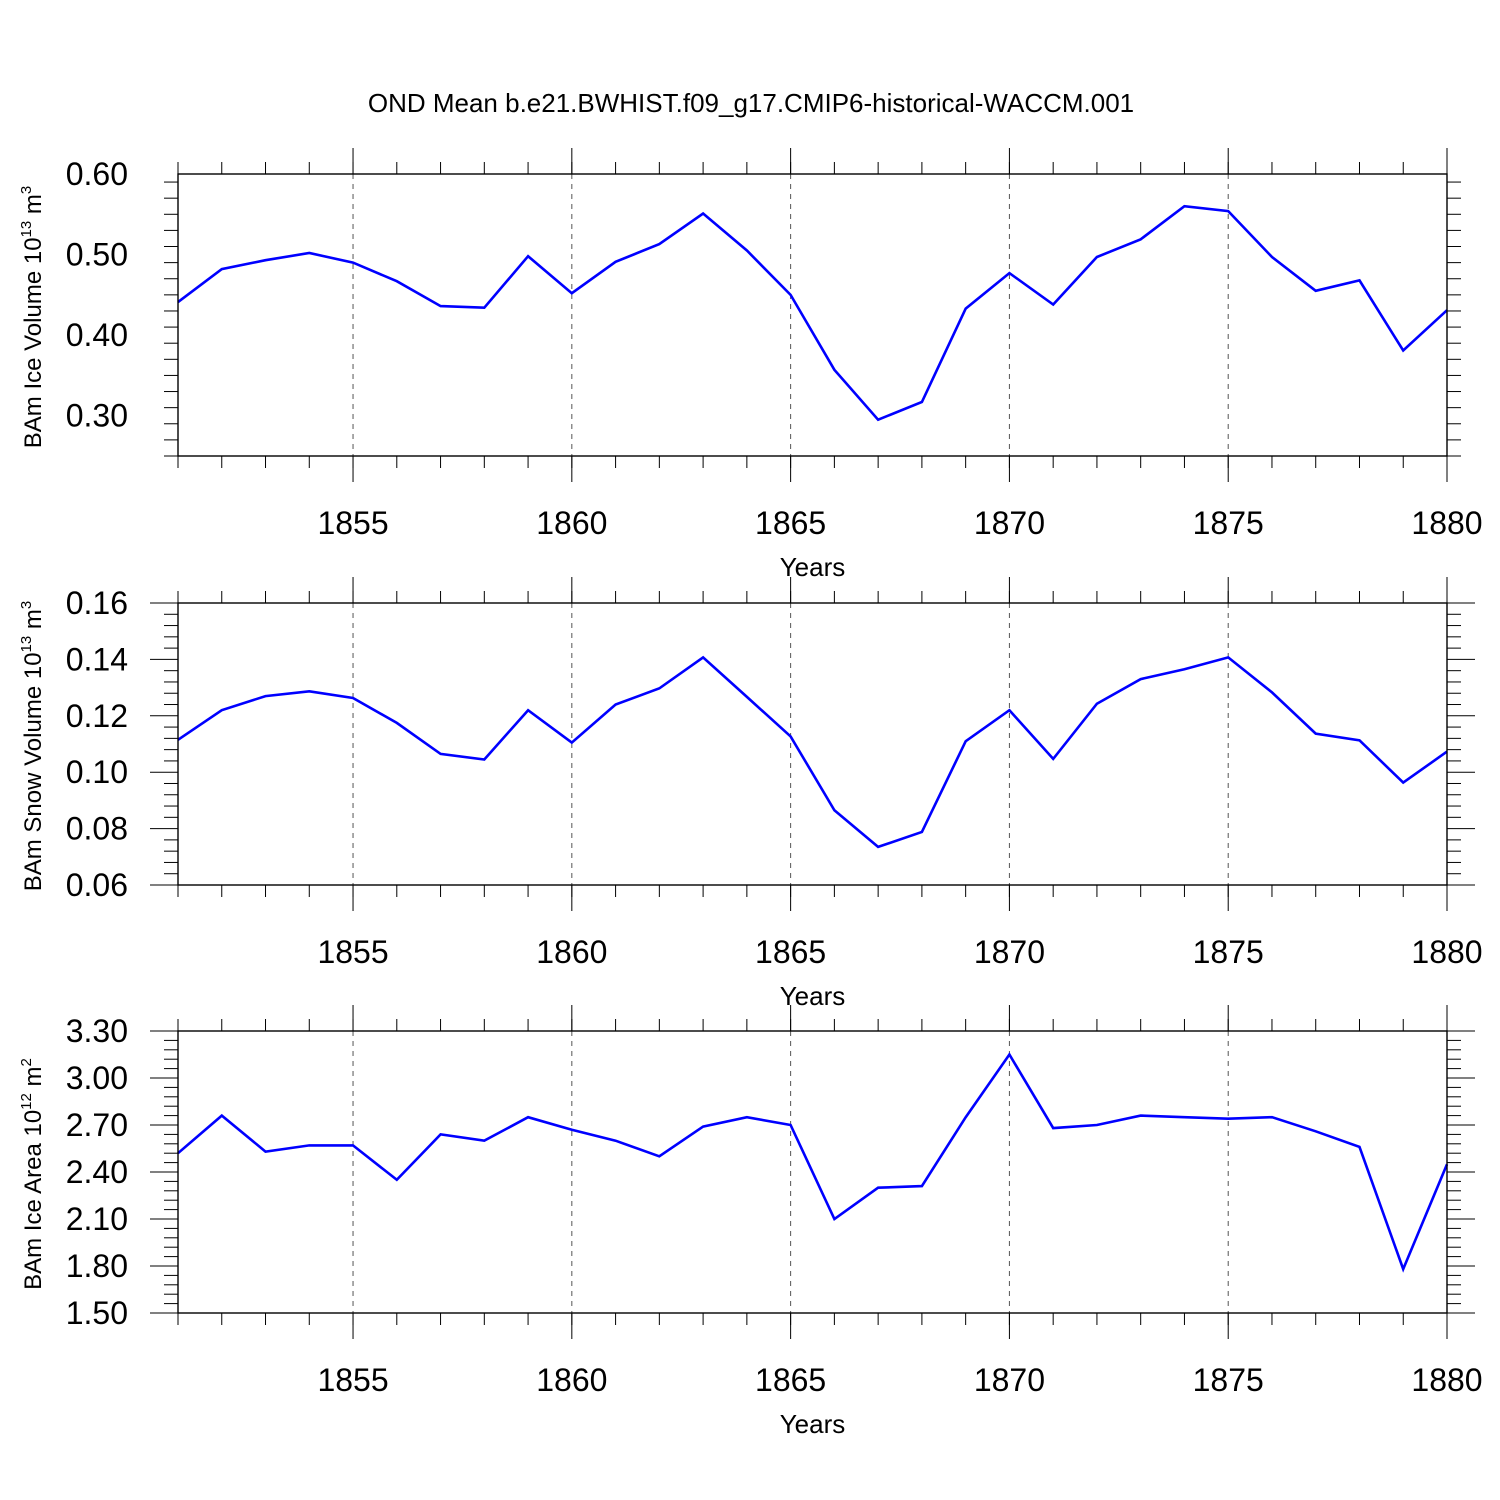 The width and height of the screenshot is (1500, 1500). Describe the element at coordinates (97, 829) in the screenshot. I see `y-tick-label: 0.08` at that location.